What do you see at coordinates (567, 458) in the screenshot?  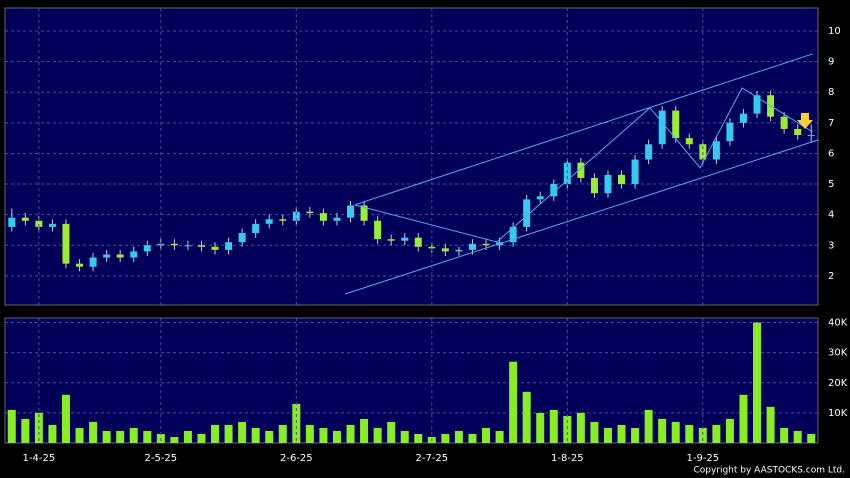 I see `x-tick-label: 1-8-25` at bounding box center [567, 458].